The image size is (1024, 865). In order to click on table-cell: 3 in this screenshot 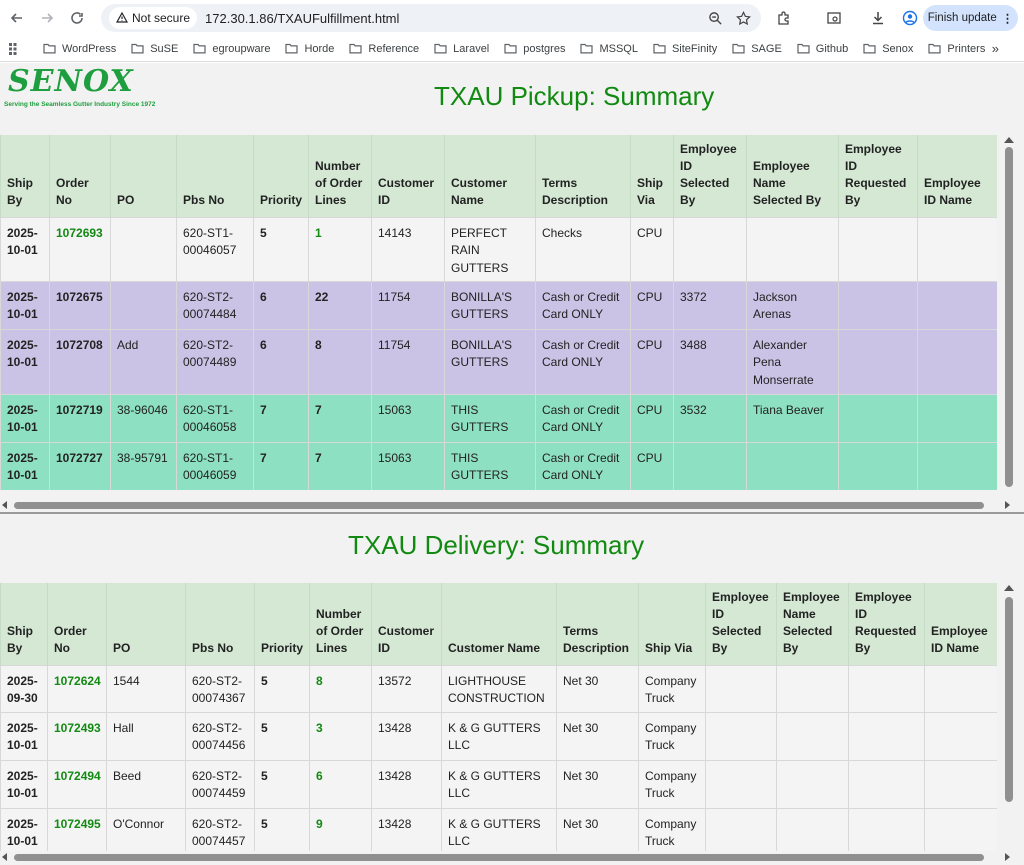, I will do `click(340, 735)`.